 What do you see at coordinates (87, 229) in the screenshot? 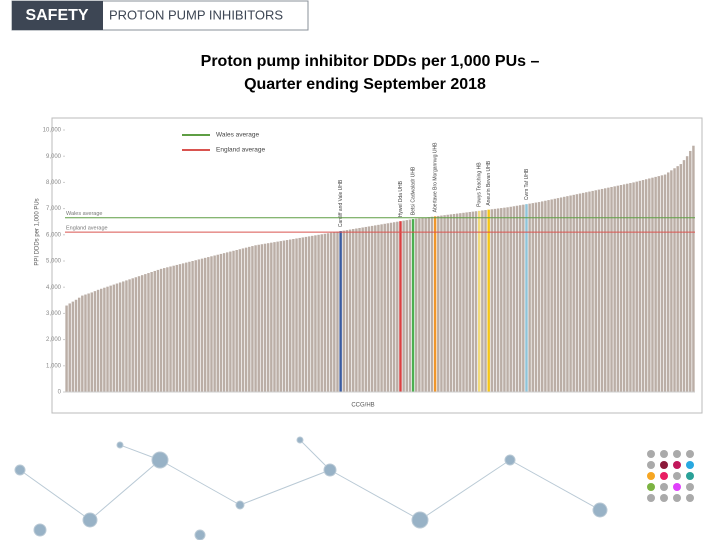
I see `reference-label: England average` at bounding box center [87, 229].